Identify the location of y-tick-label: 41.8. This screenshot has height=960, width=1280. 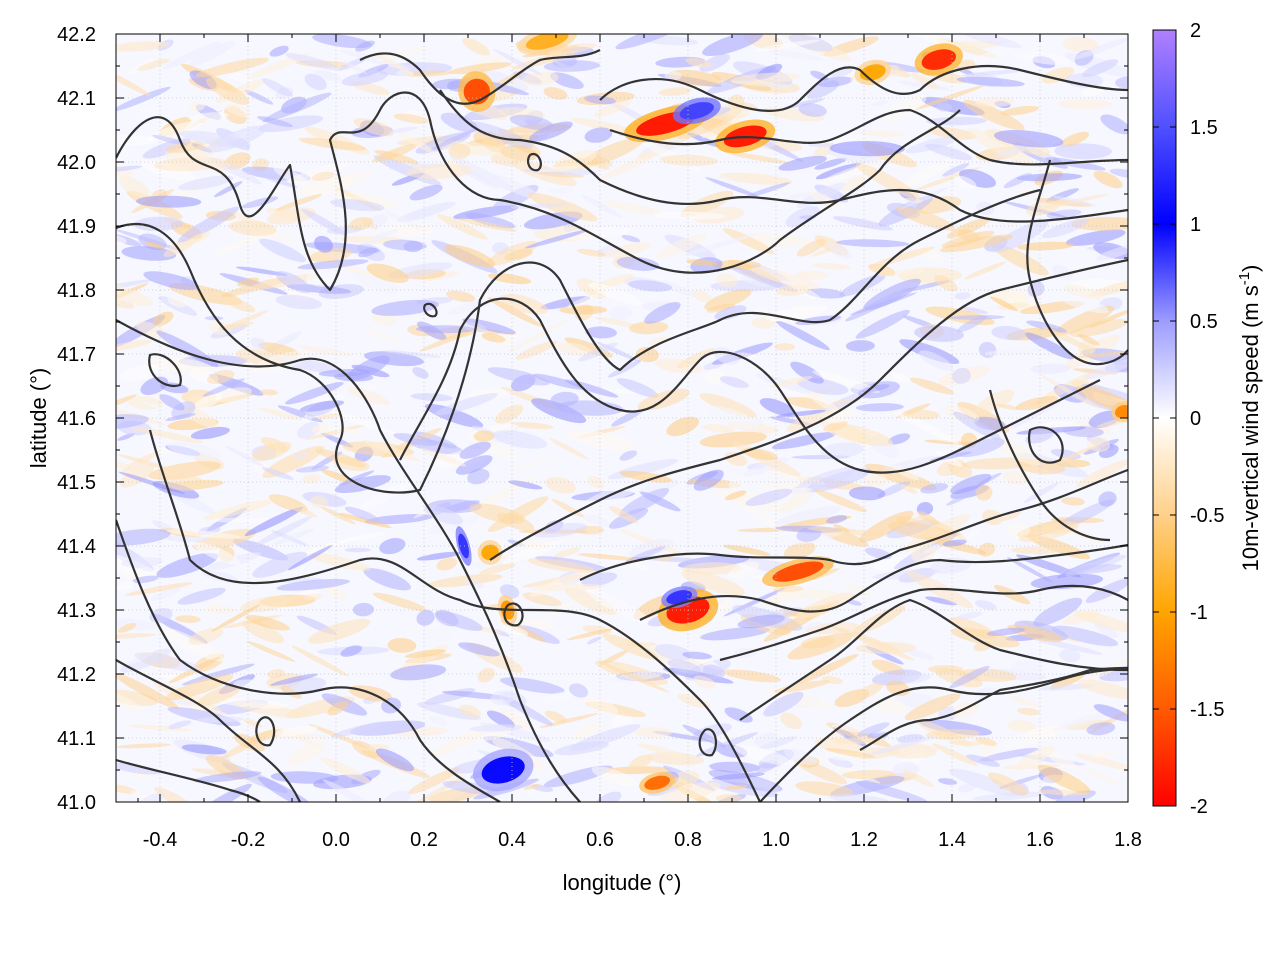
(76, 291).